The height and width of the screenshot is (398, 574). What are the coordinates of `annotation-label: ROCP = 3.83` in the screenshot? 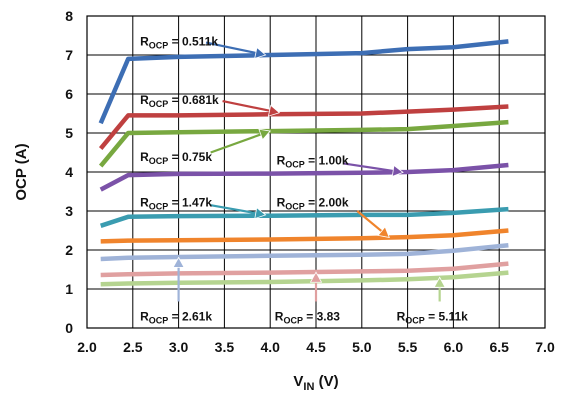 It's located at (308, 317).